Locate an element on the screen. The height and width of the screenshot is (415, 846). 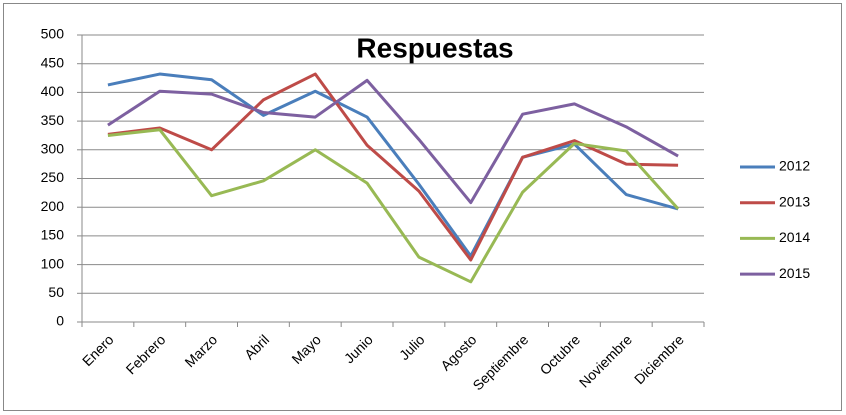
y-tick-label: 250 is located at coordinates (53, 177).